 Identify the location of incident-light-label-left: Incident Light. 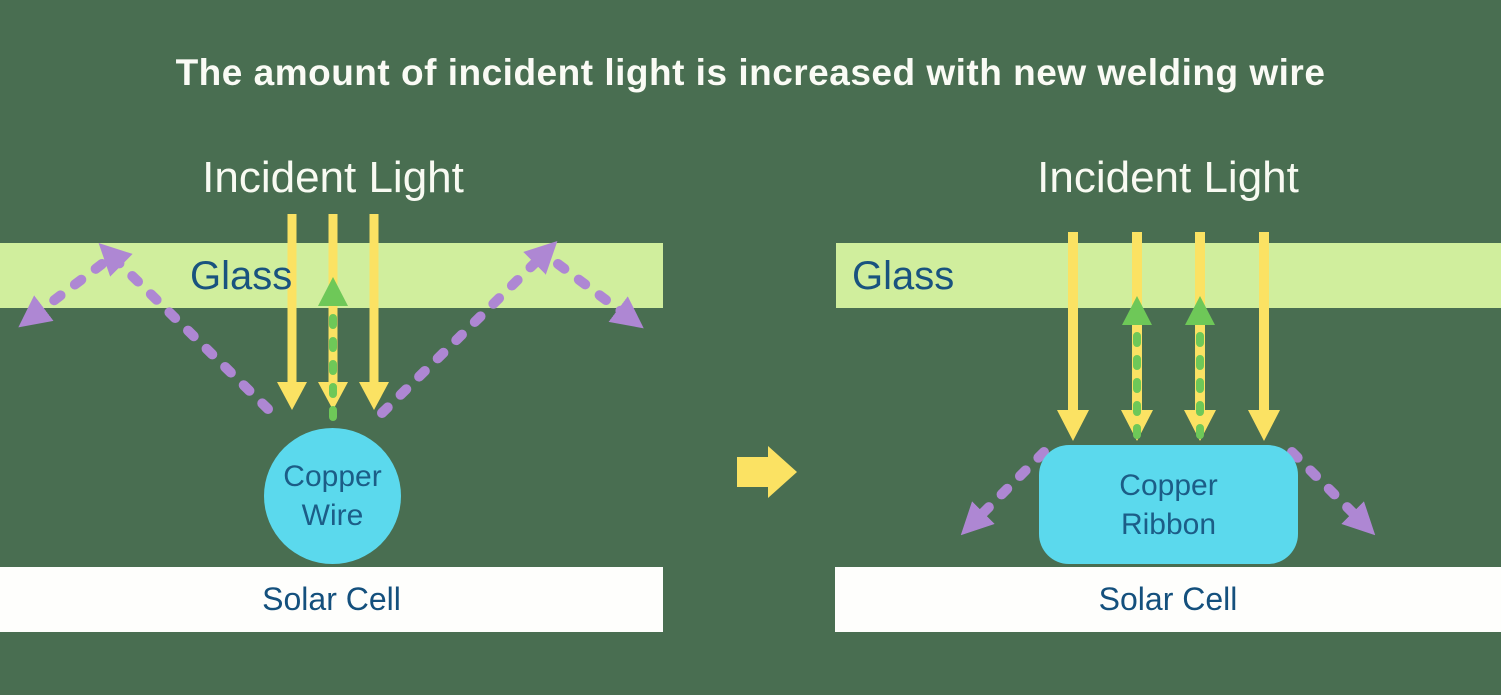
(333, 177).